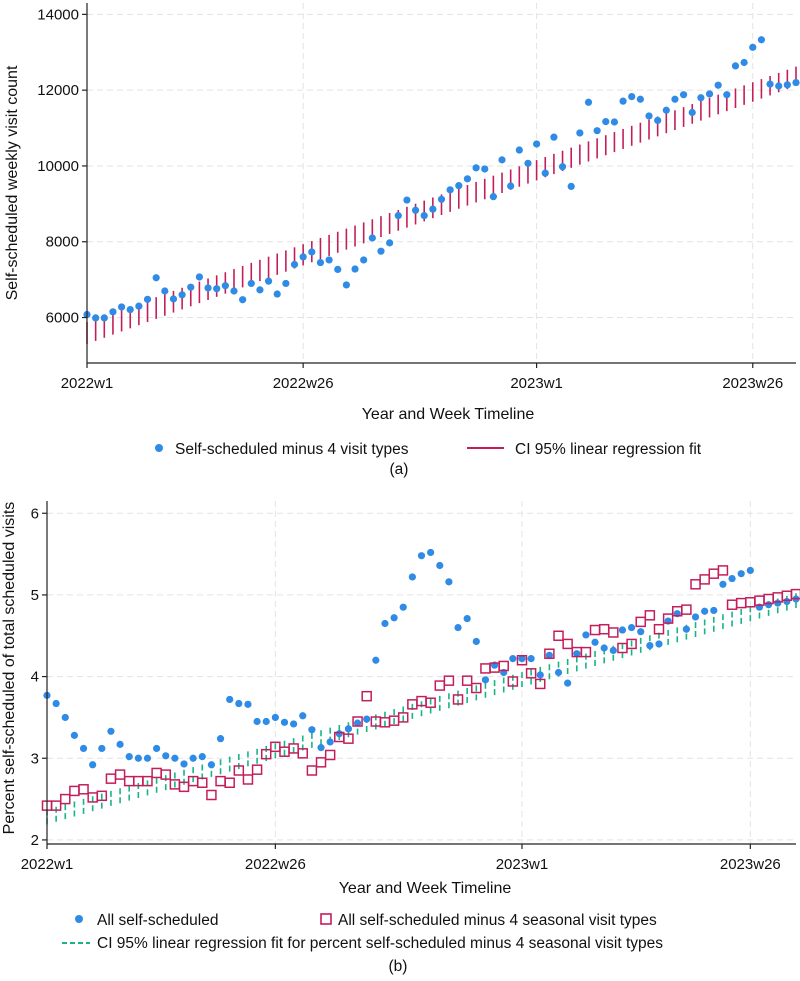 Image resolution: width=800 pixels, height=981 pixels. Describe the element at coordinates (35, 840) in the screenshot. I see `y-tick-label: 2` at that location.